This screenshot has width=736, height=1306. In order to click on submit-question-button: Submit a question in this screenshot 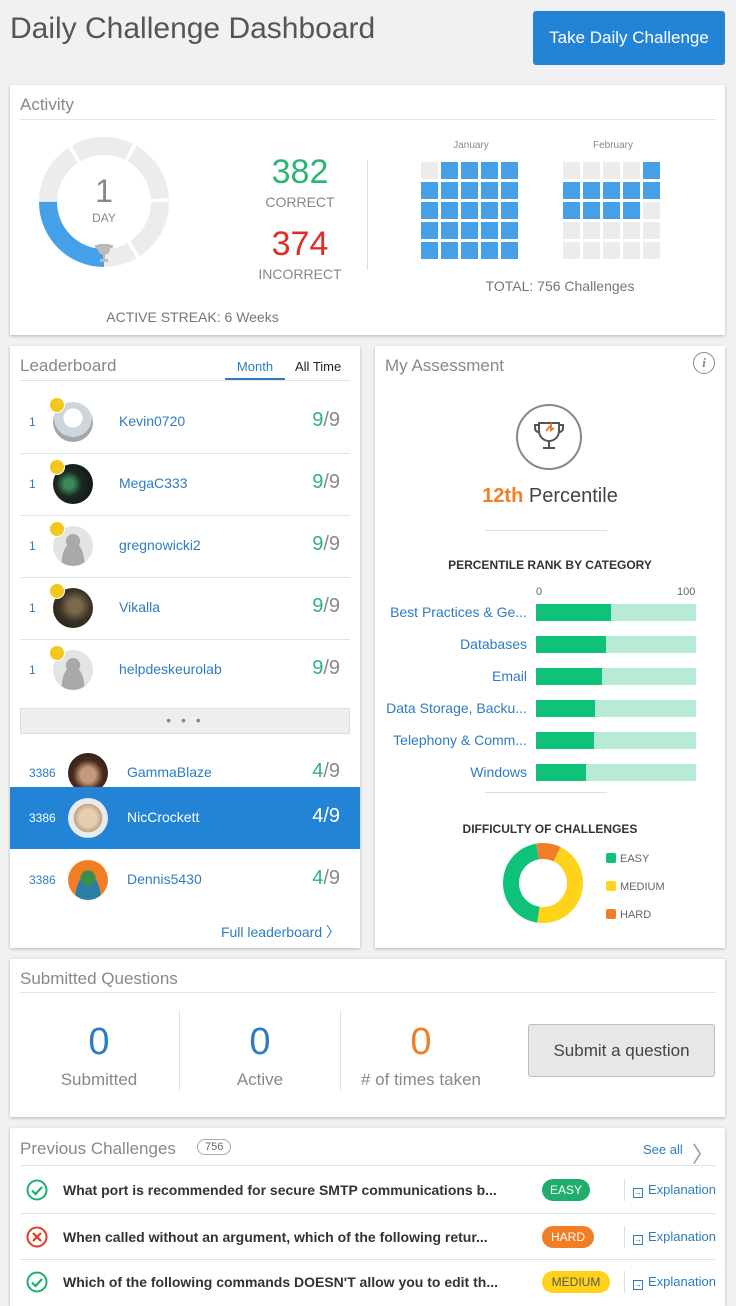, I will do `click(621, 1050)`.